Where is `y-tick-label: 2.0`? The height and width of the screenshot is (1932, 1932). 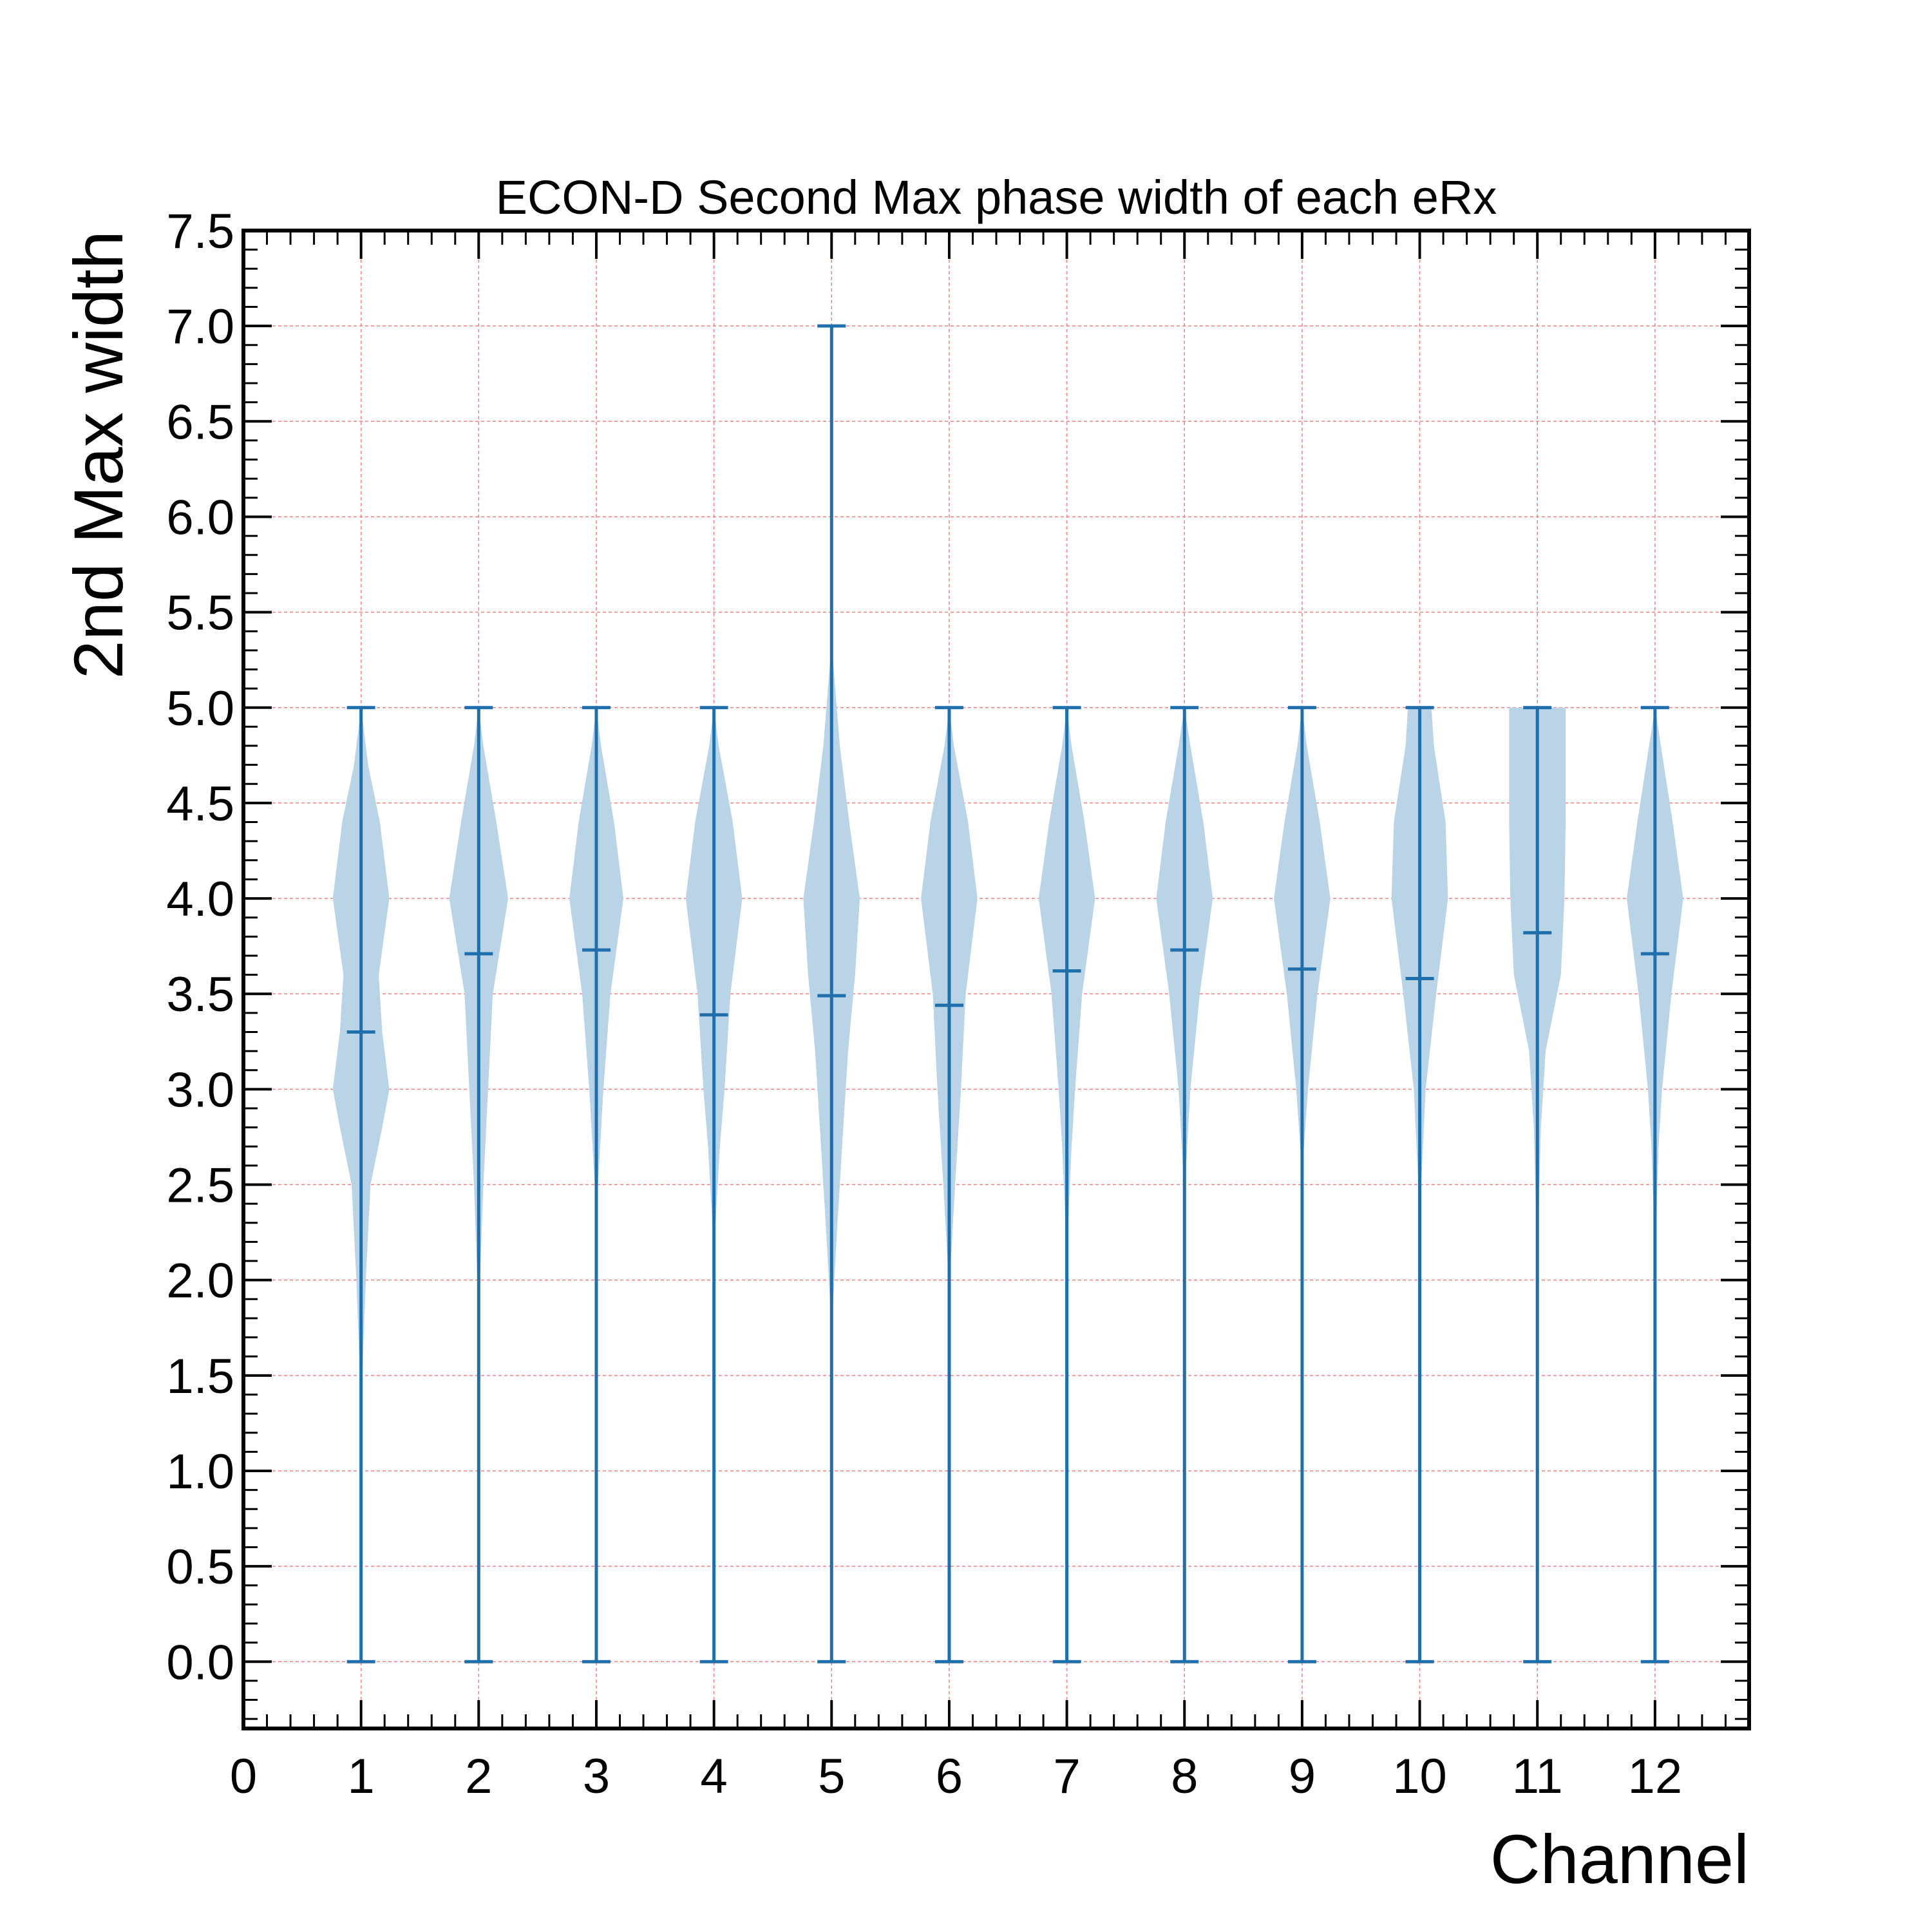 y-tick-label: 2.0 is located at coordinates (200, 1282).